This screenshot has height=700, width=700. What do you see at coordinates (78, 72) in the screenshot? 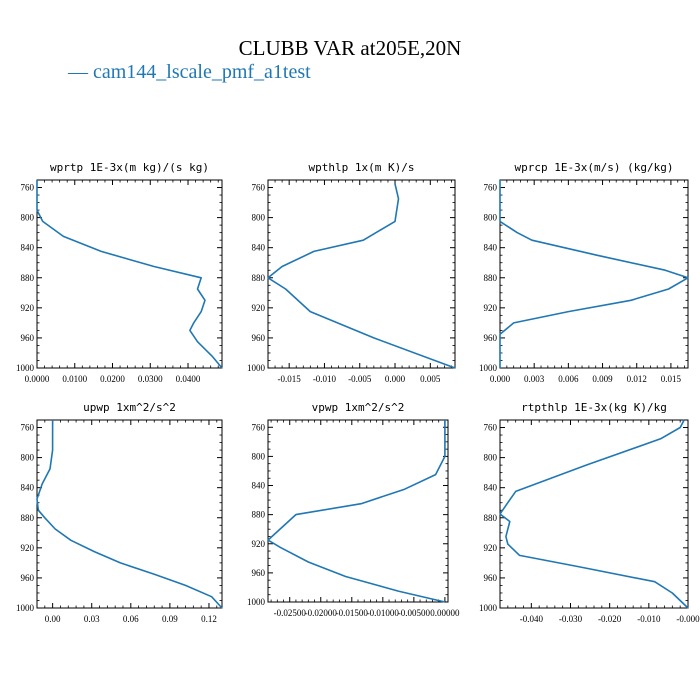
I see `legend-line-marker: —` at bounding box center [78, 72].